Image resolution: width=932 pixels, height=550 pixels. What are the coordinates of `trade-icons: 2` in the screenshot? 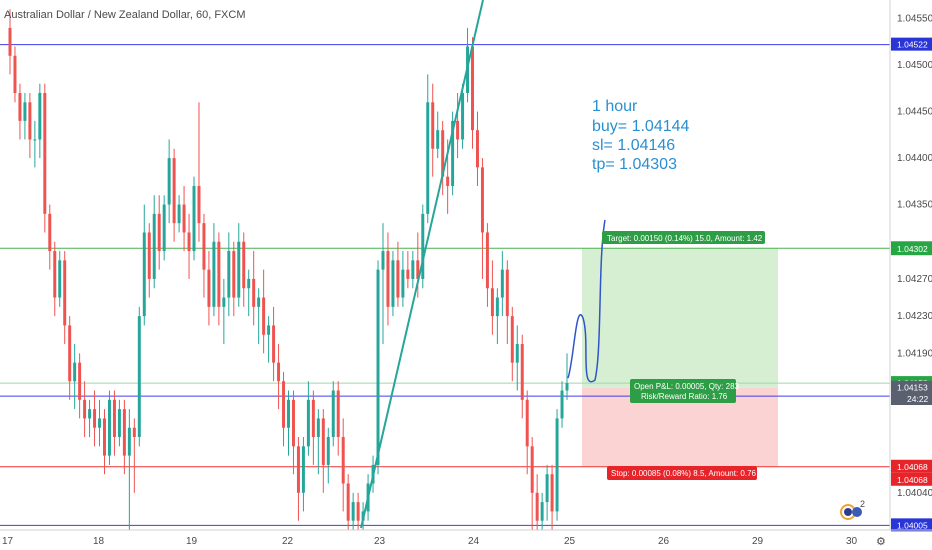 It's located at (852, 509).